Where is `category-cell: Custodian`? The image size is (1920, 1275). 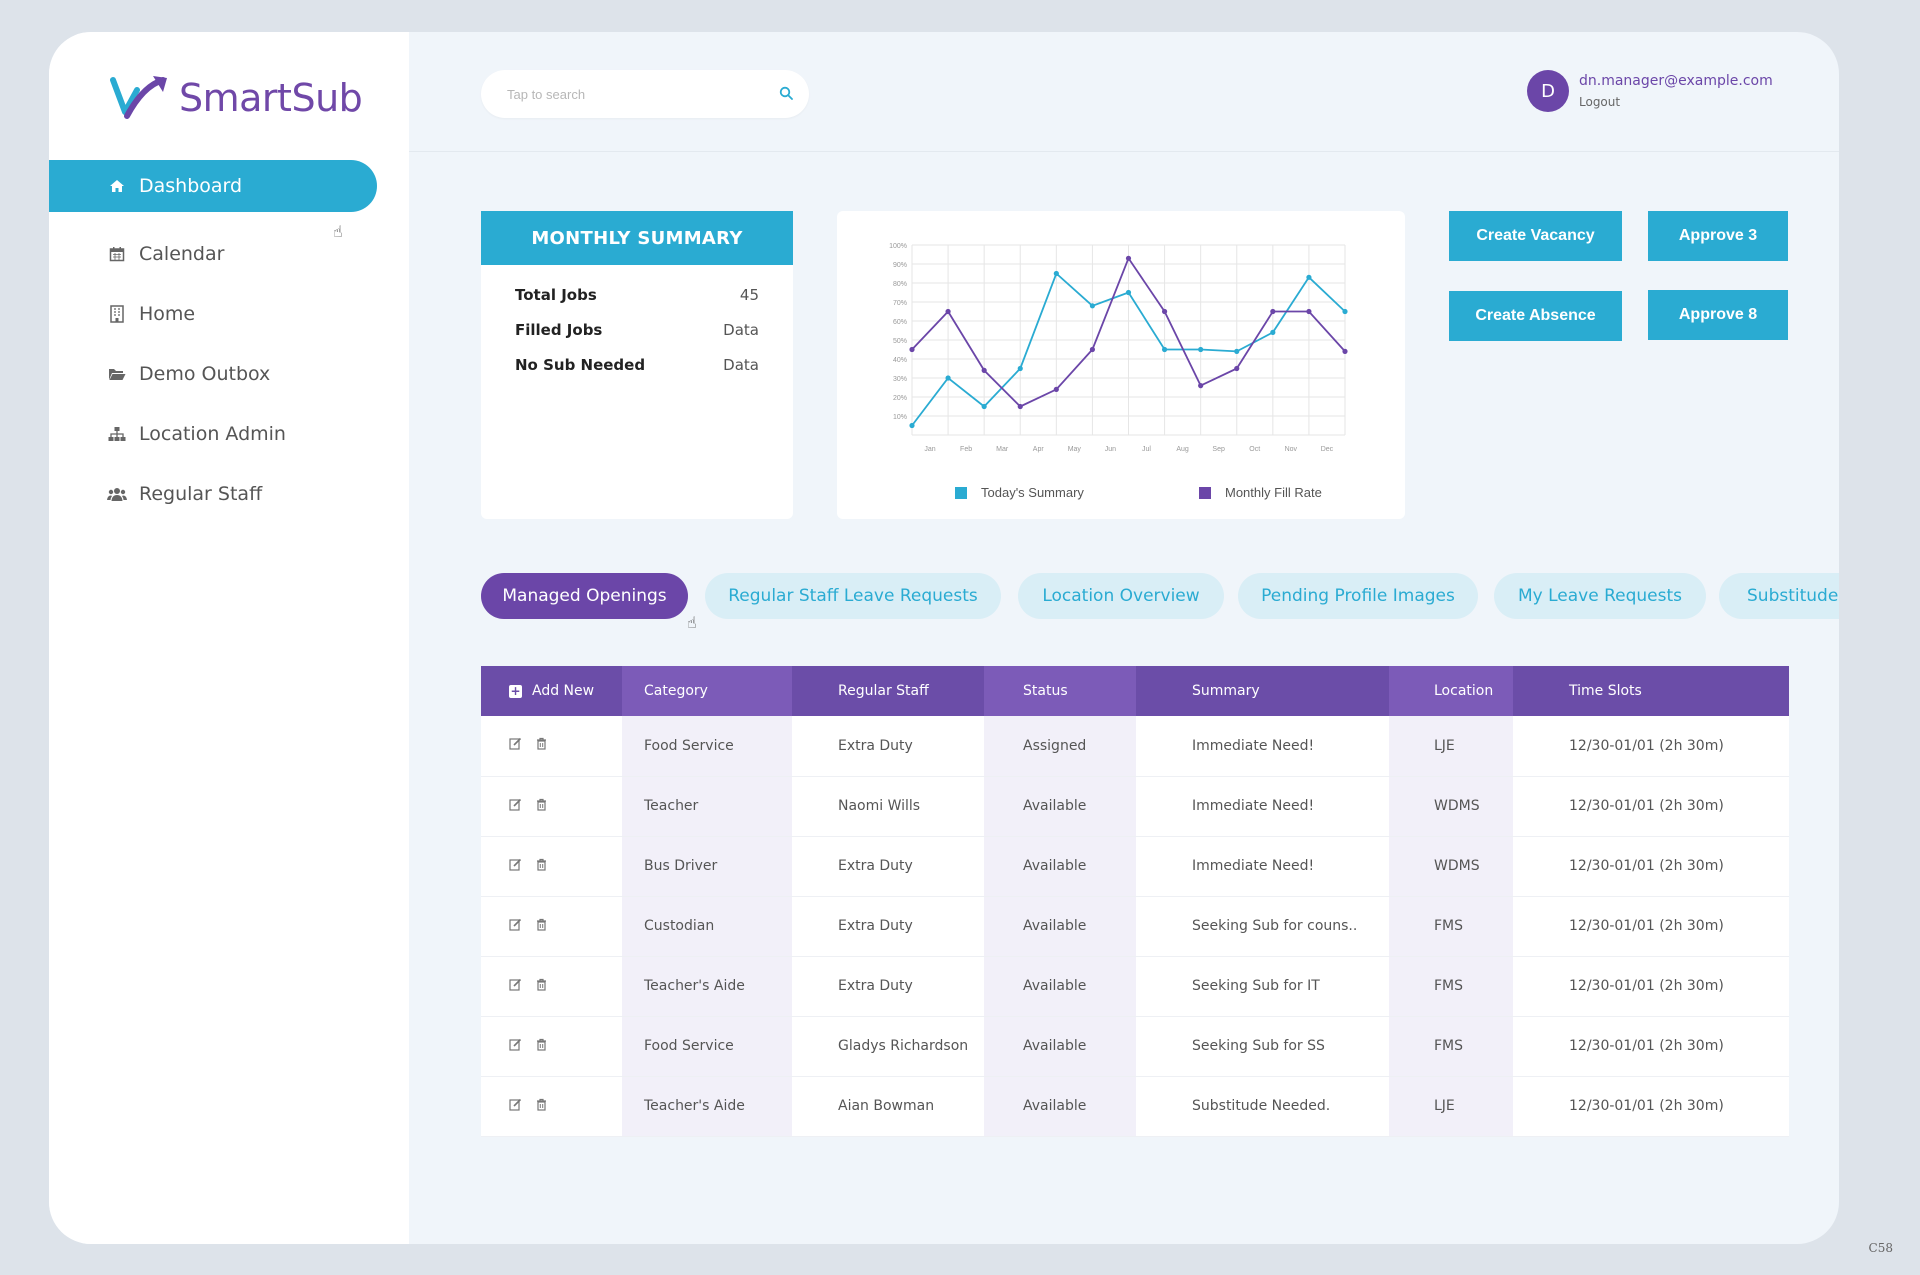 category-cell: Custodian is located at coordinates (707, 926).